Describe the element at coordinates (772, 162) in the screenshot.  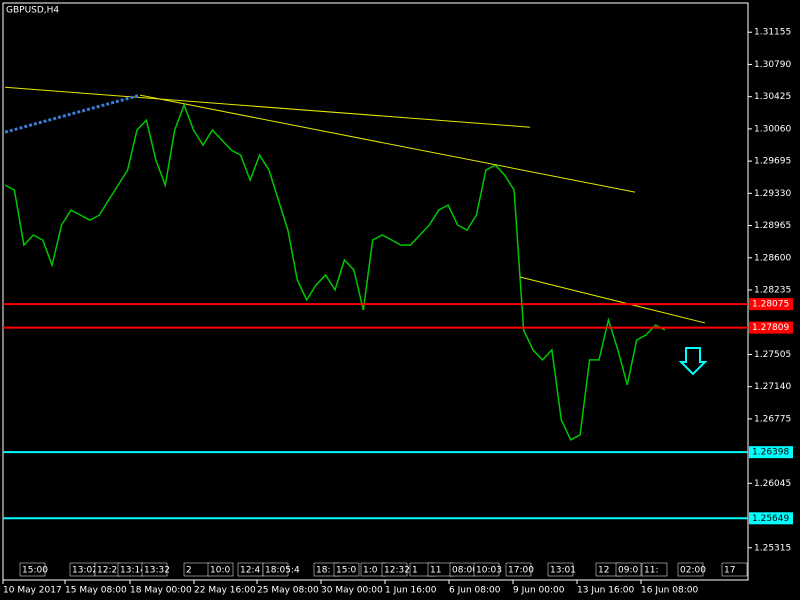
I see `y-tick-label: 1.29695` at that location.